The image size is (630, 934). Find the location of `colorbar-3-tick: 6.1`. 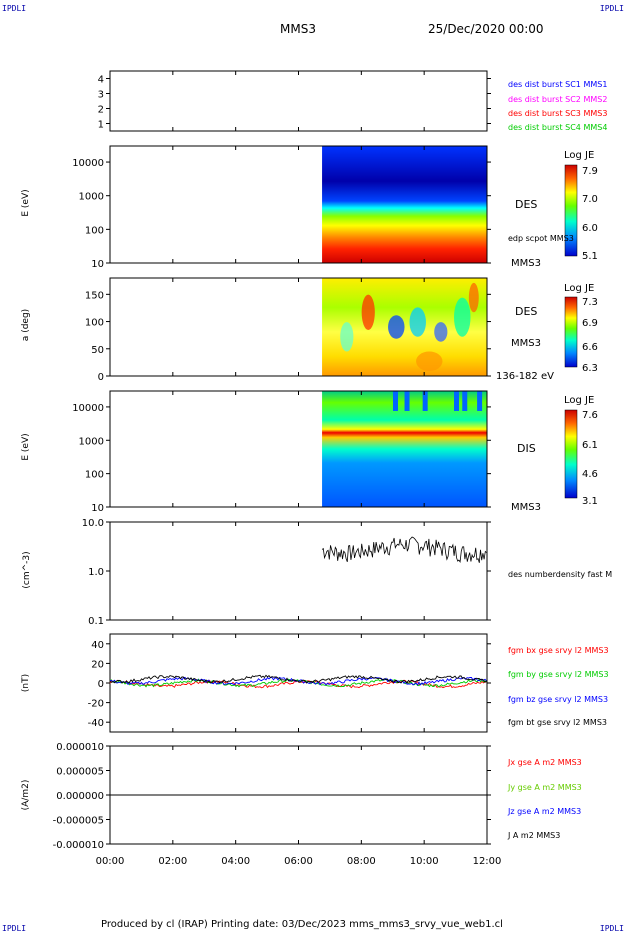

colorbar-3-tick: 6.1 is located at coordinates (590, 445).